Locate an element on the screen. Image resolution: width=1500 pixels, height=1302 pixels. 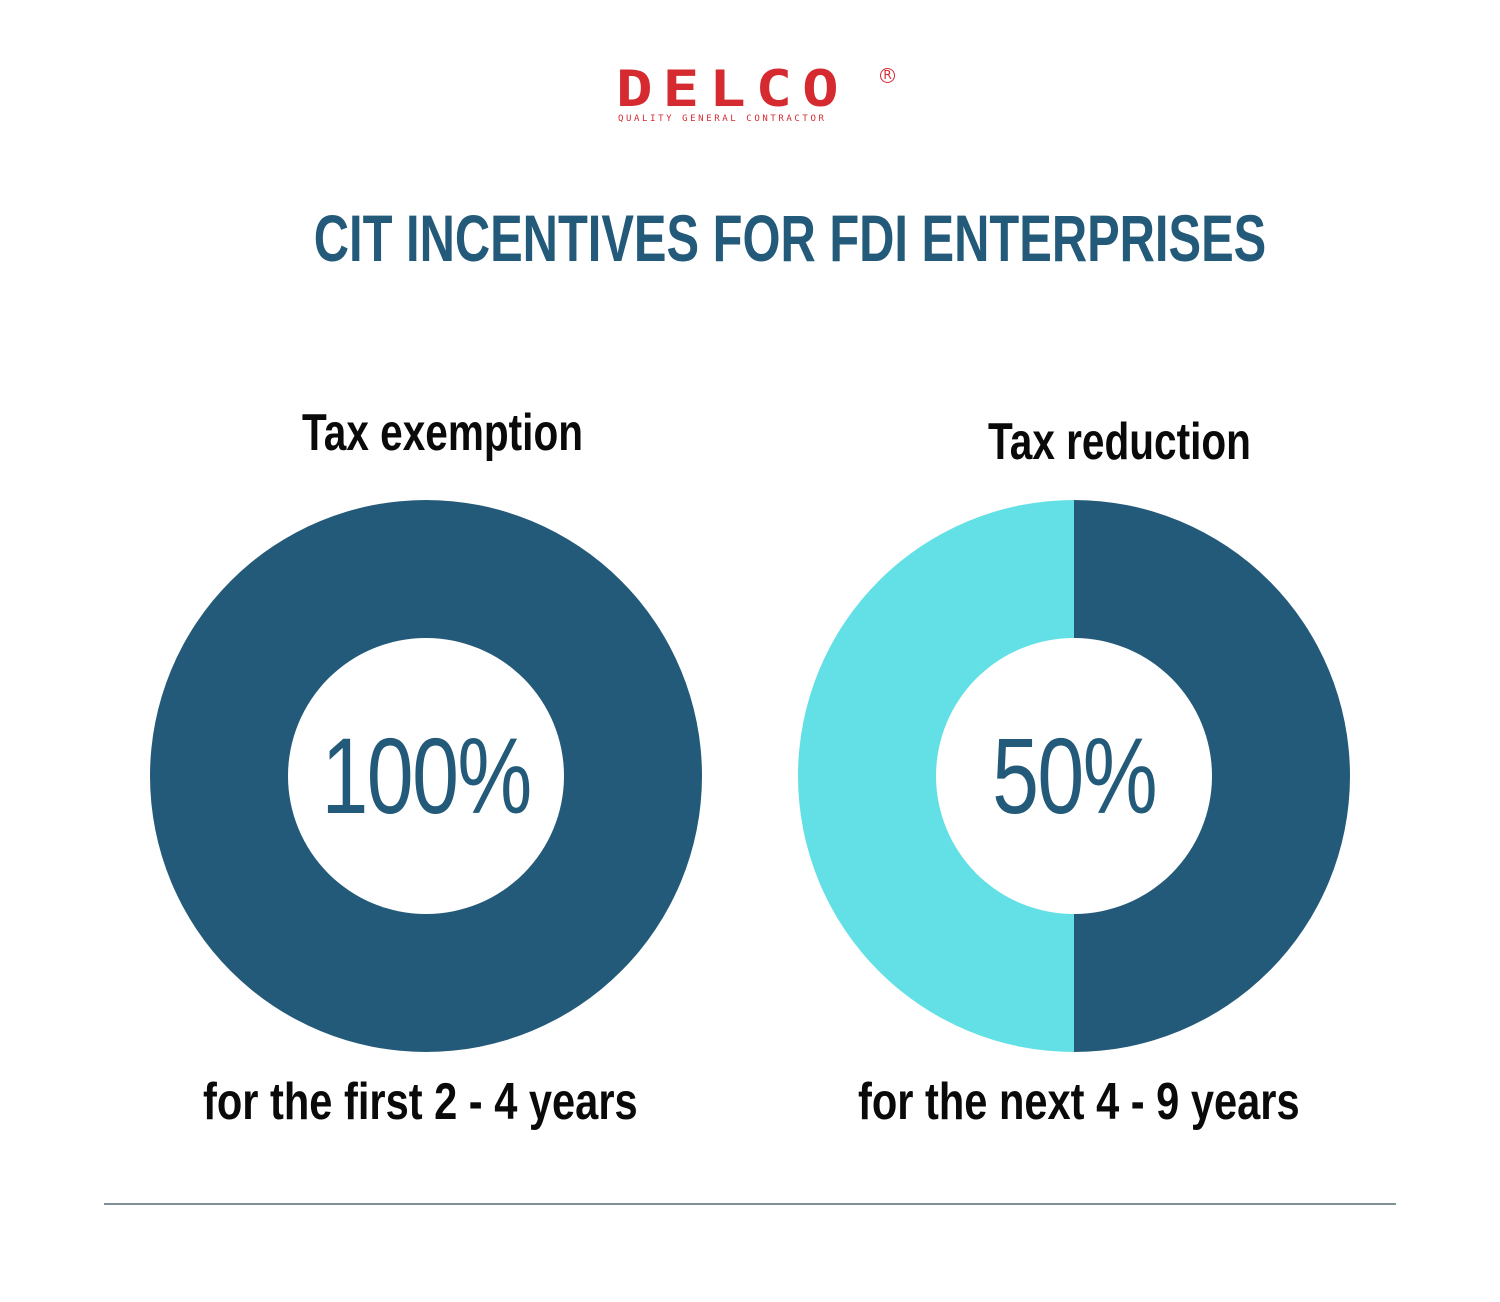
logo-tagline: QUALITY GENERAL CONTRACTOR is located at coordinates (722, 119).